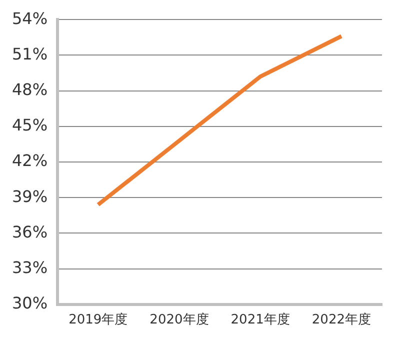 The height and width of the screenshot is (340, 400). Describe the element at coordinates (30, 196) in the screenshot. I see `y-tick-label: 39%` at that location.